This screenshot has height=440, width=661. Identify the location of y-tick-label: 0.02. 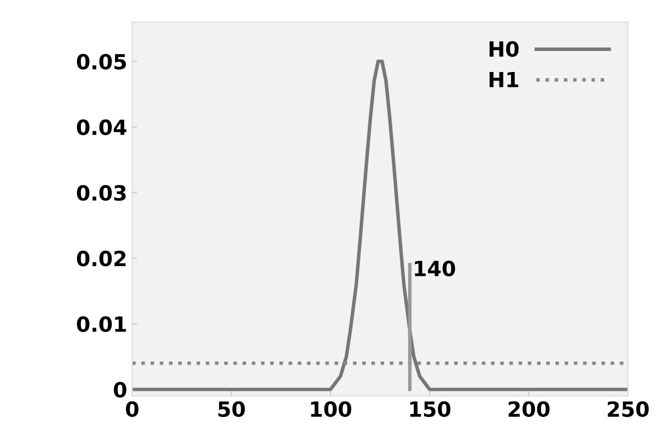
(101, 258).